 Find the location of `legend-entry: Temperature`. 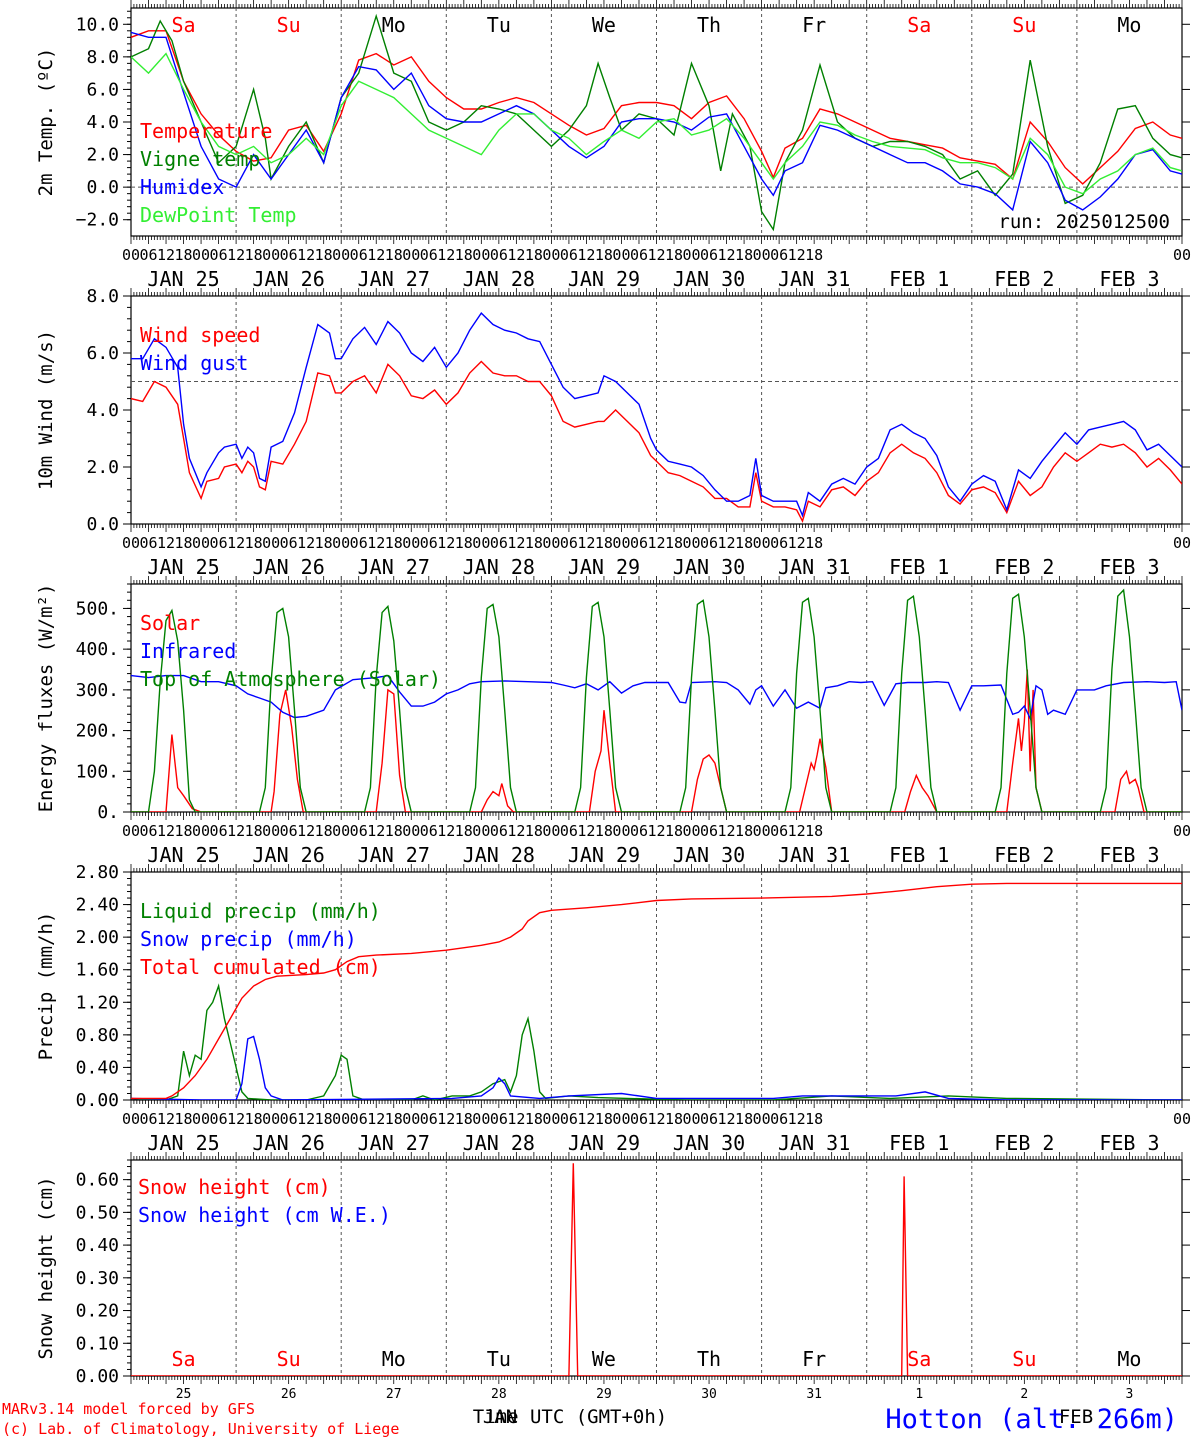

legend-entry: Temperature is located at coordinates (206, 131).